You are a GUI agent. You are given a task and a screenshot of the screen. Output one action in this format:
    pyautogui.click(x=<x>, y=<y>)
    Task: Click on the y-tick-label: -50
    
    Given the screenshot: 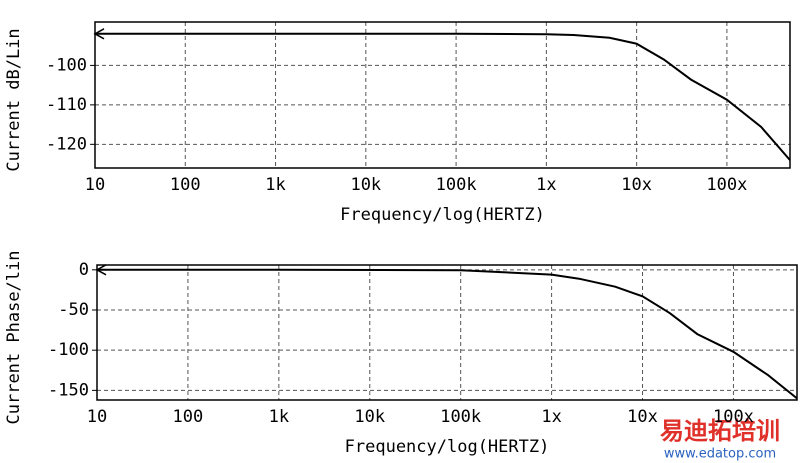 What is the action you would take?
    pyautogui.click(x=73, y=310)
    